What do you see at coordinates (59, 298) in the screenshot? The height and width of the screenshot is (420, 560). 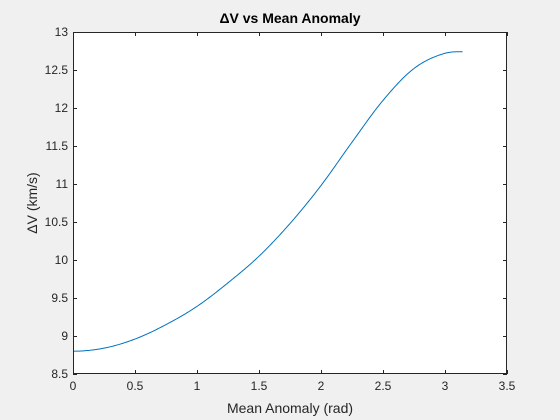 I see `y-tick-label: 9.5` at bounding box center [59, 298].